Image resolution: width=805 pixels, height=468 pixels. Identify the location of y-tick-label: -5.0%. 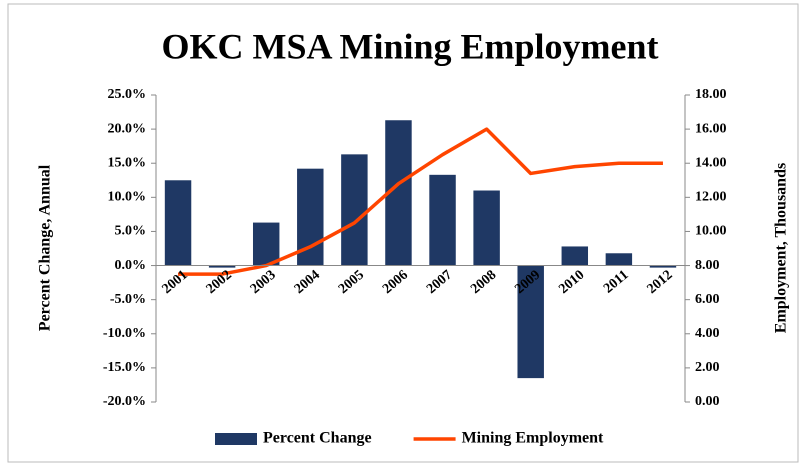
(128, 299).